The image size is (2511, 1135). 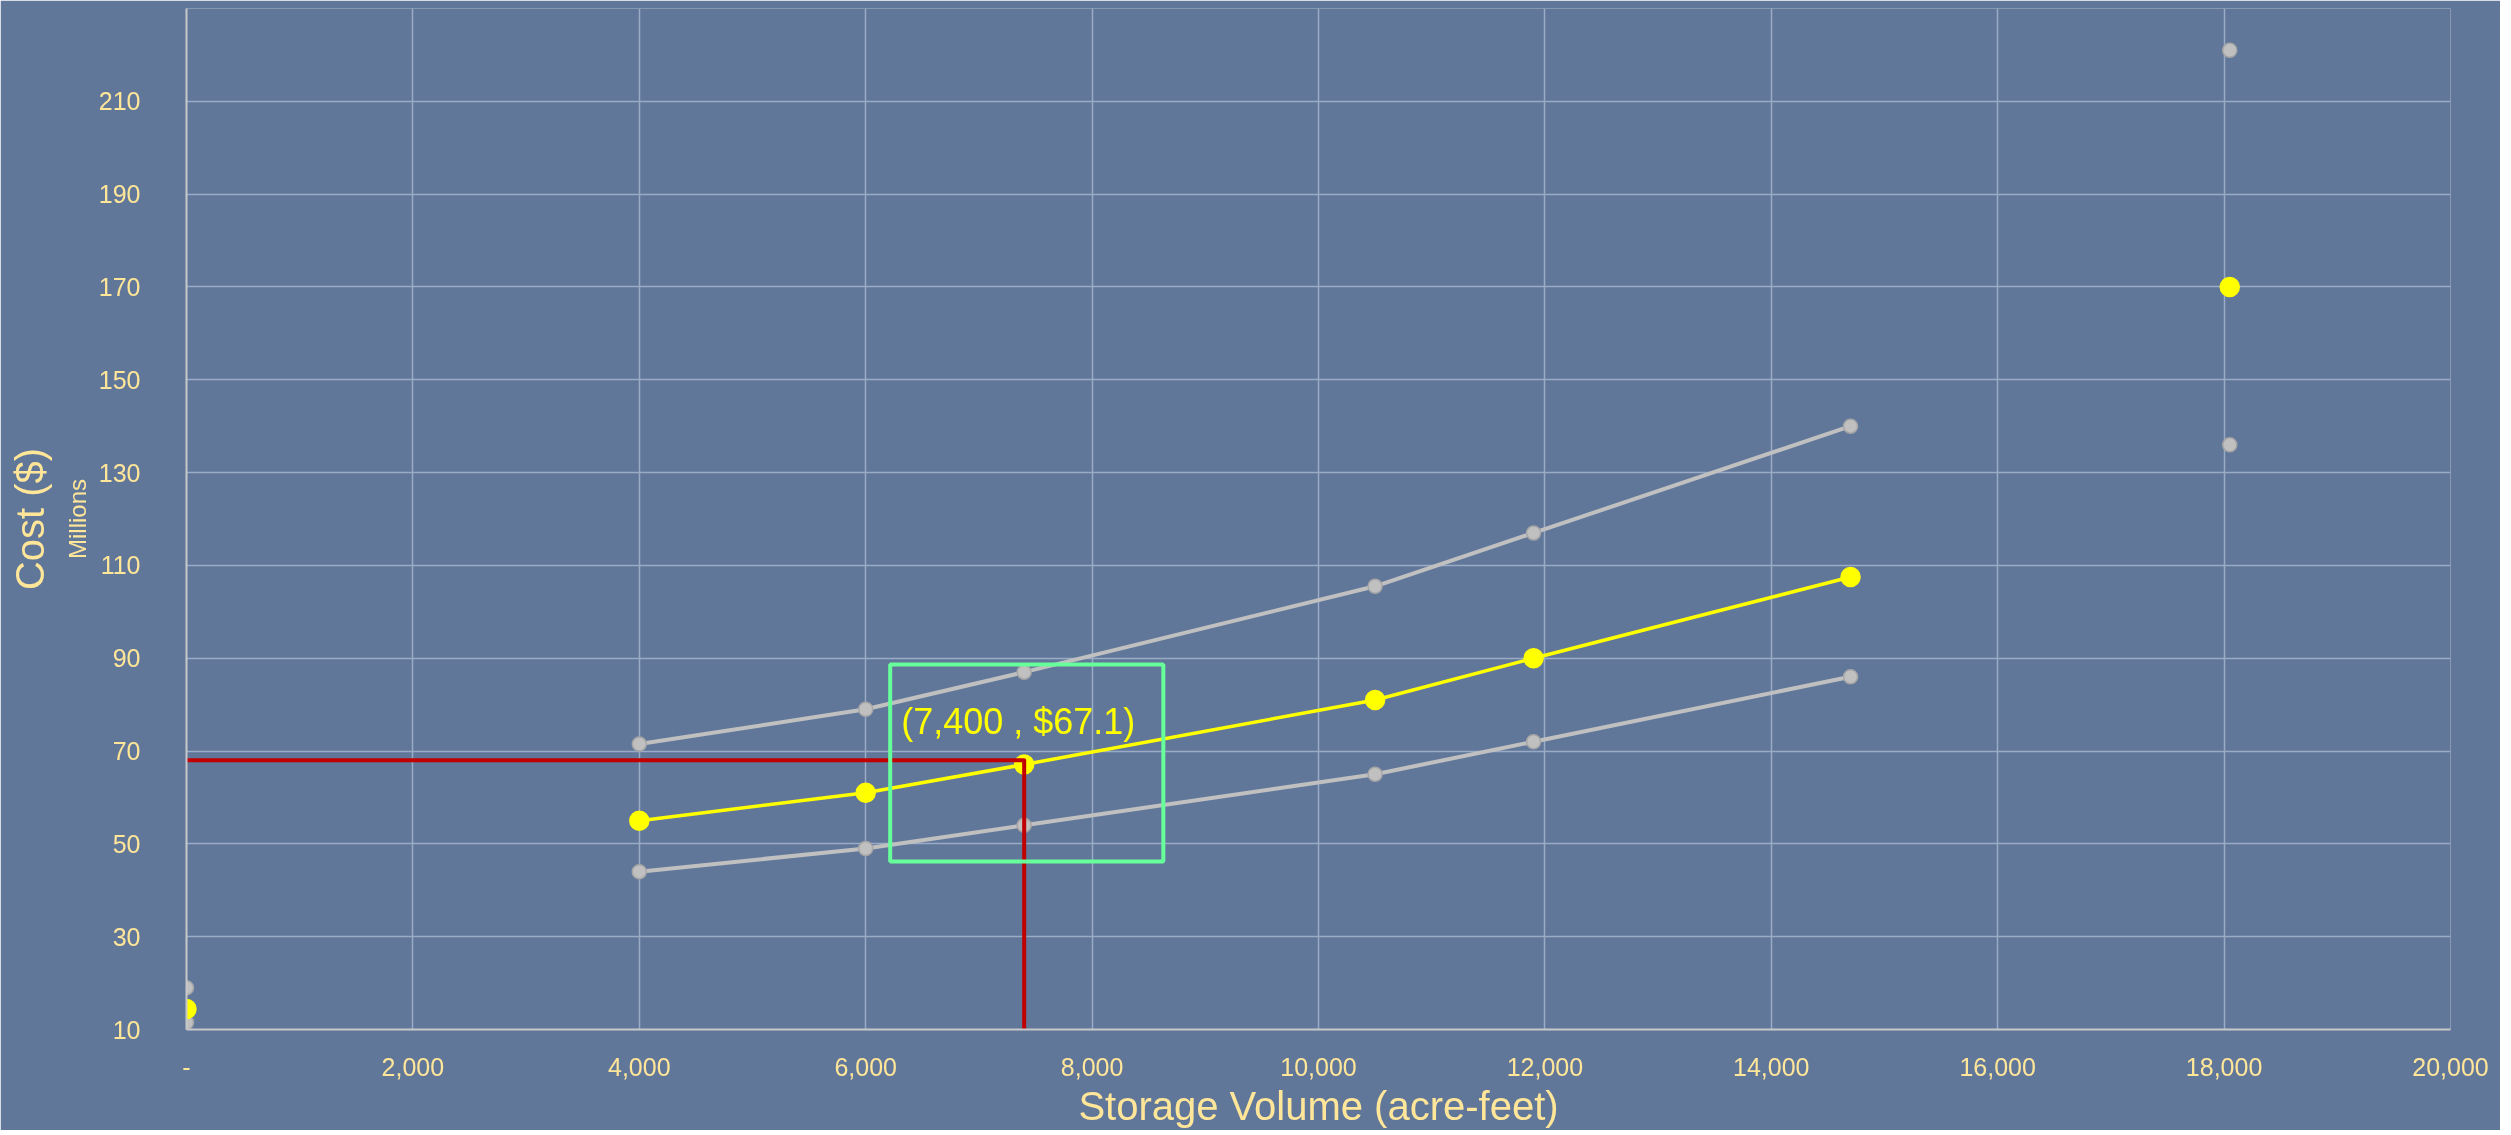 I want to click on x-tick-label: 6,000, so click(x=865, y=1066).